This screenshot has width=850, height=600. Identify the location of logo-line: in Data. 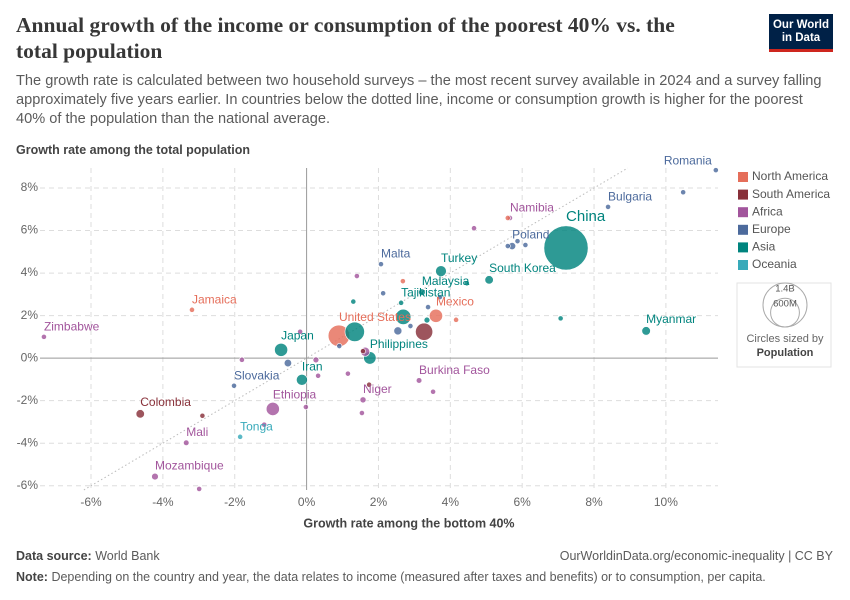
(801, 38).